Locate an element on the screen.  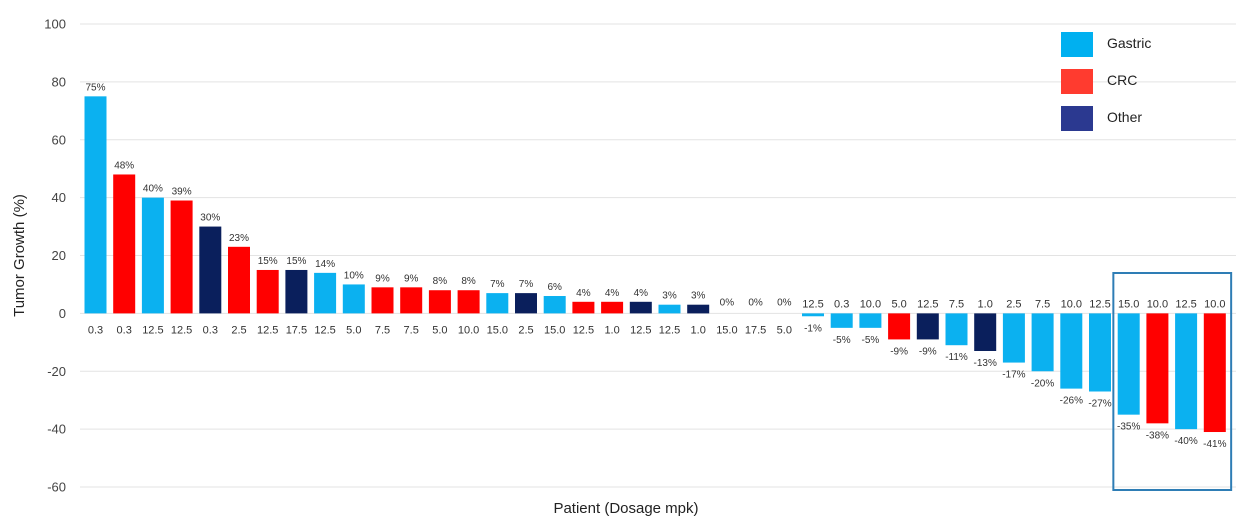
legend-label: CRC is located at coordinates (1122, 80).